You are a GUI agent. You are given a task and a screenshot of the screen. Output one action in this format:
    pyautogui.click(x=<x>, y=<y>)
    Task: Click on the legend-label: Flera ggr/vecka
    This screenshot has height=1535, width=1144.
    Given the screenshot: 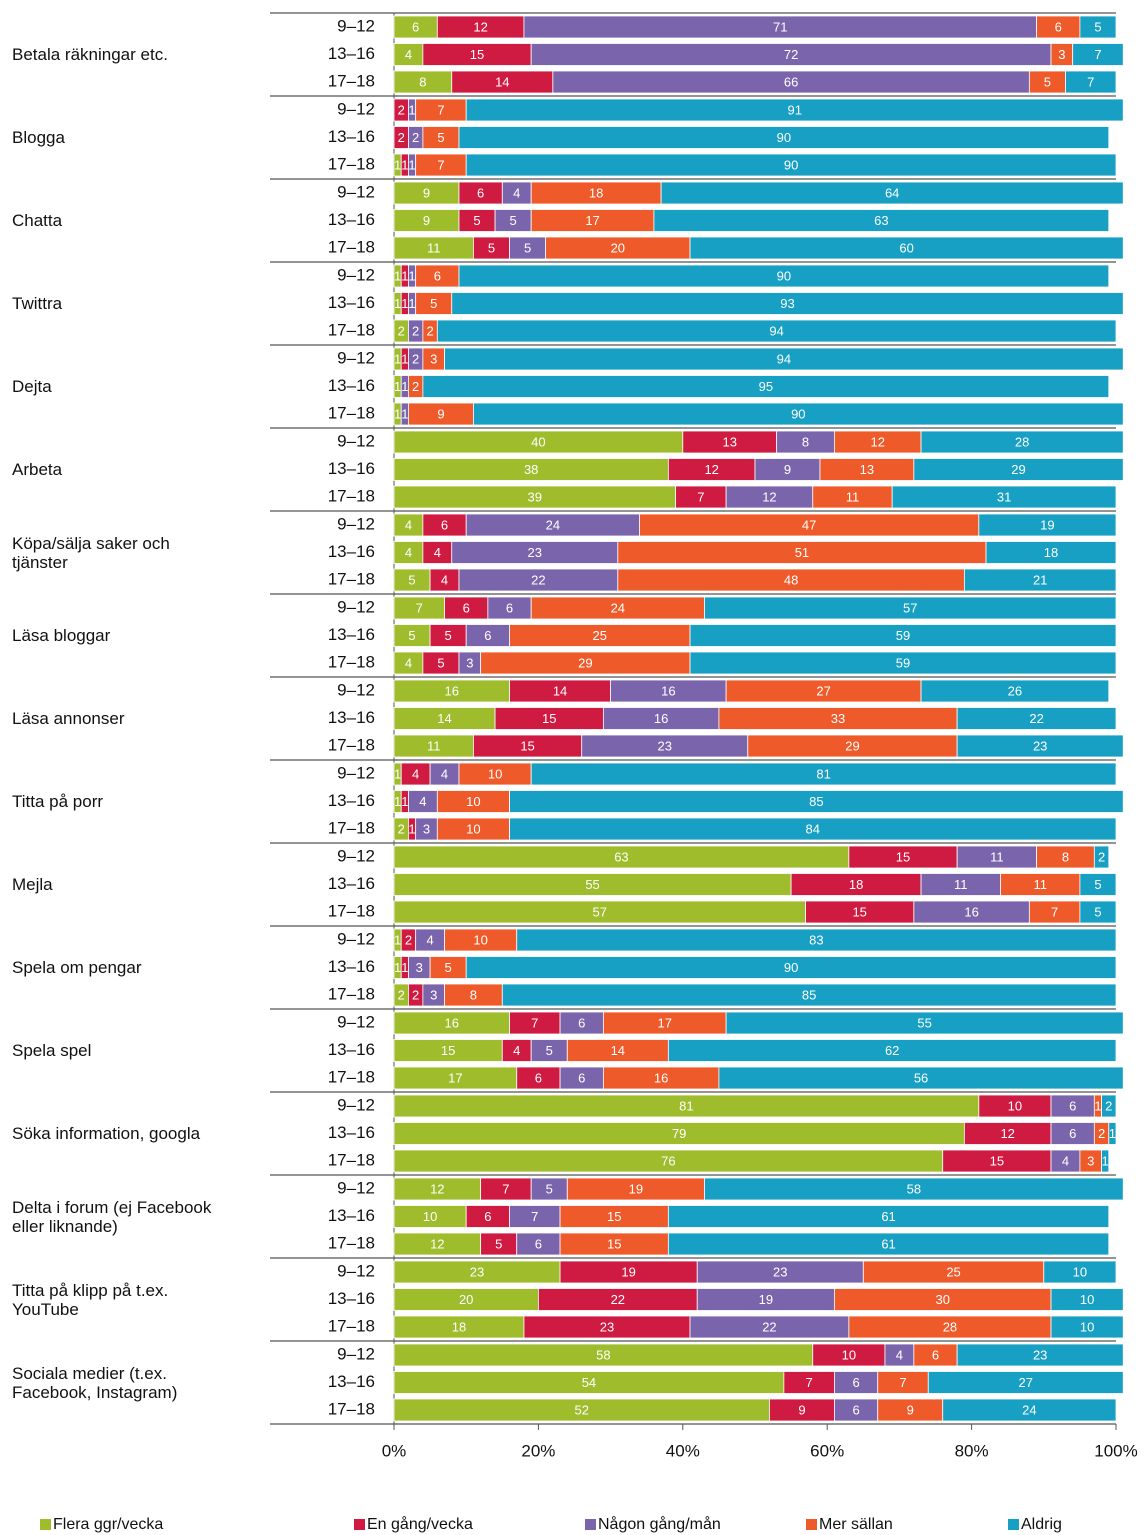 What is the action you would take?
    pyautogui.click(x=108, y=1524)
    